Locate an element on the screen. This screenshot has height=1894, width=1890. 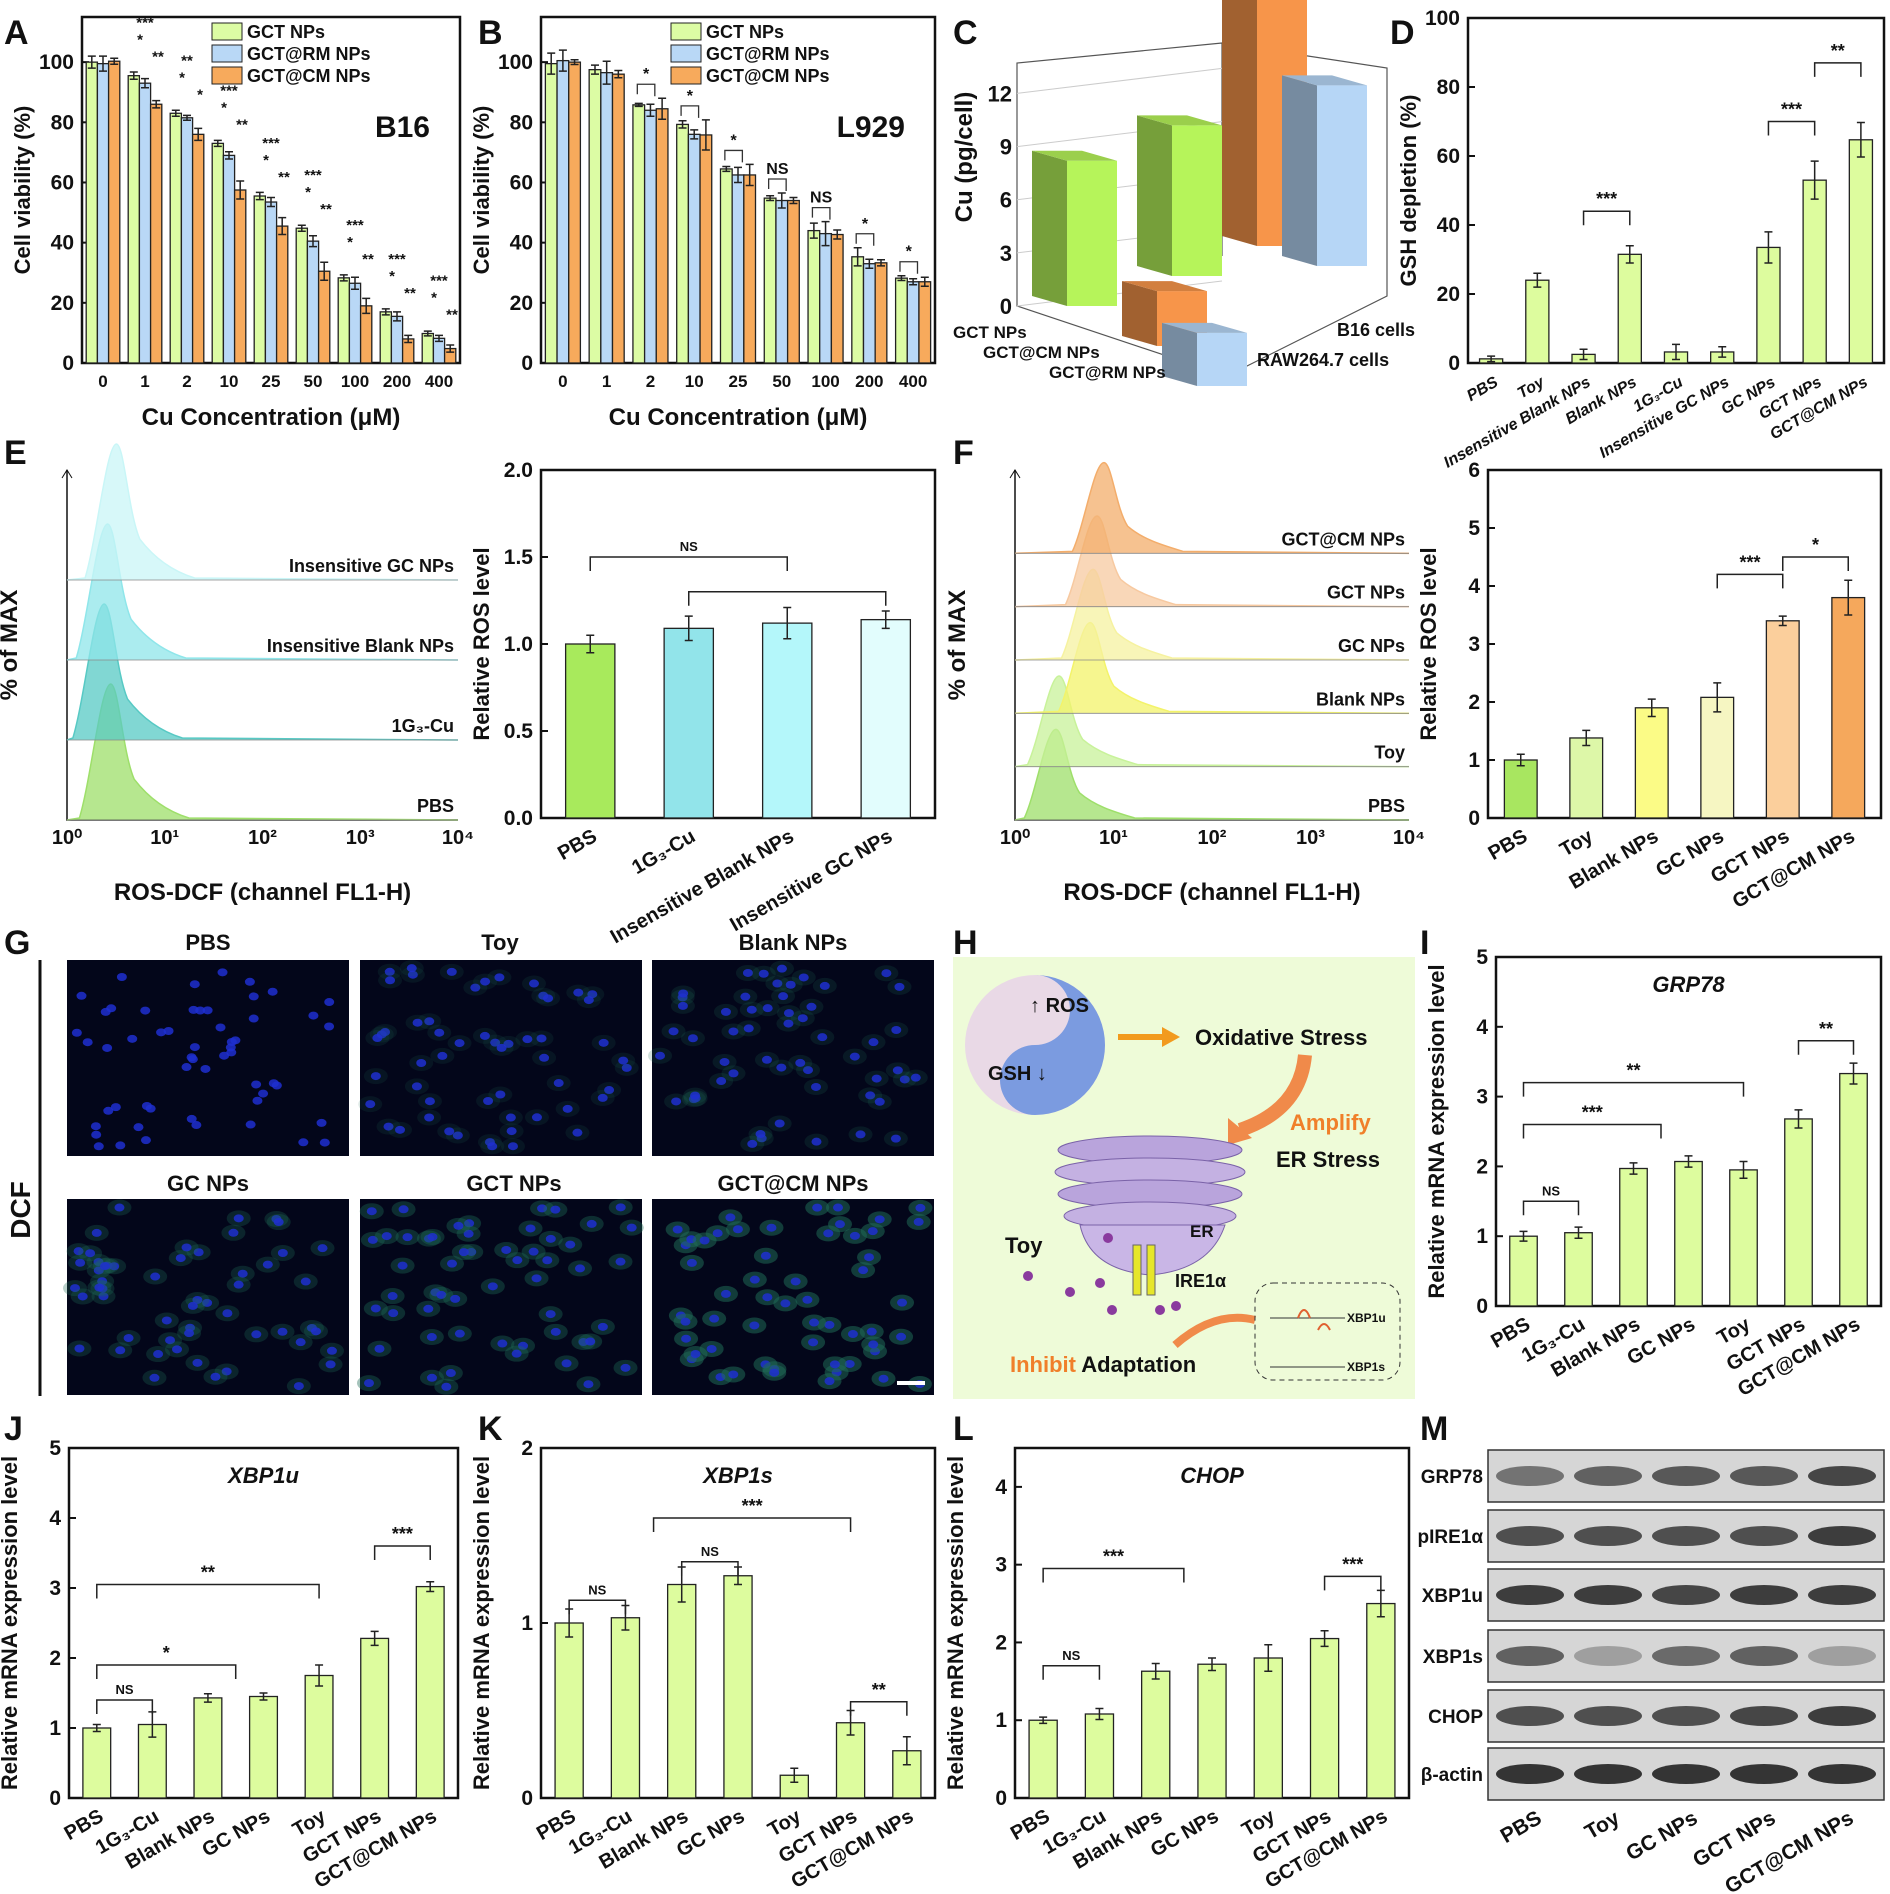
bar-3d-top is located at coordinates (1204, 327).